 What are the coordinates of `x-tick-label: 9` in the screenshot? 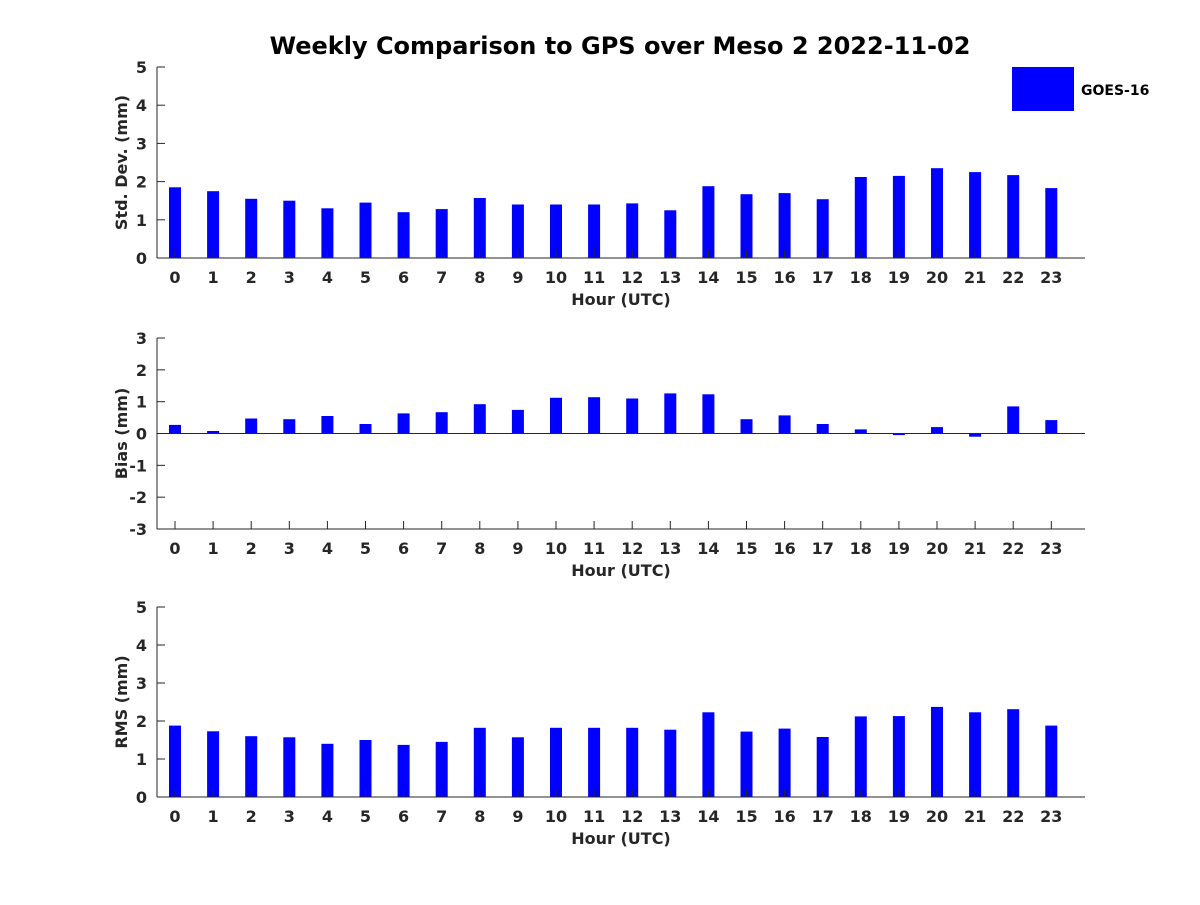 It's located at (517, 816).